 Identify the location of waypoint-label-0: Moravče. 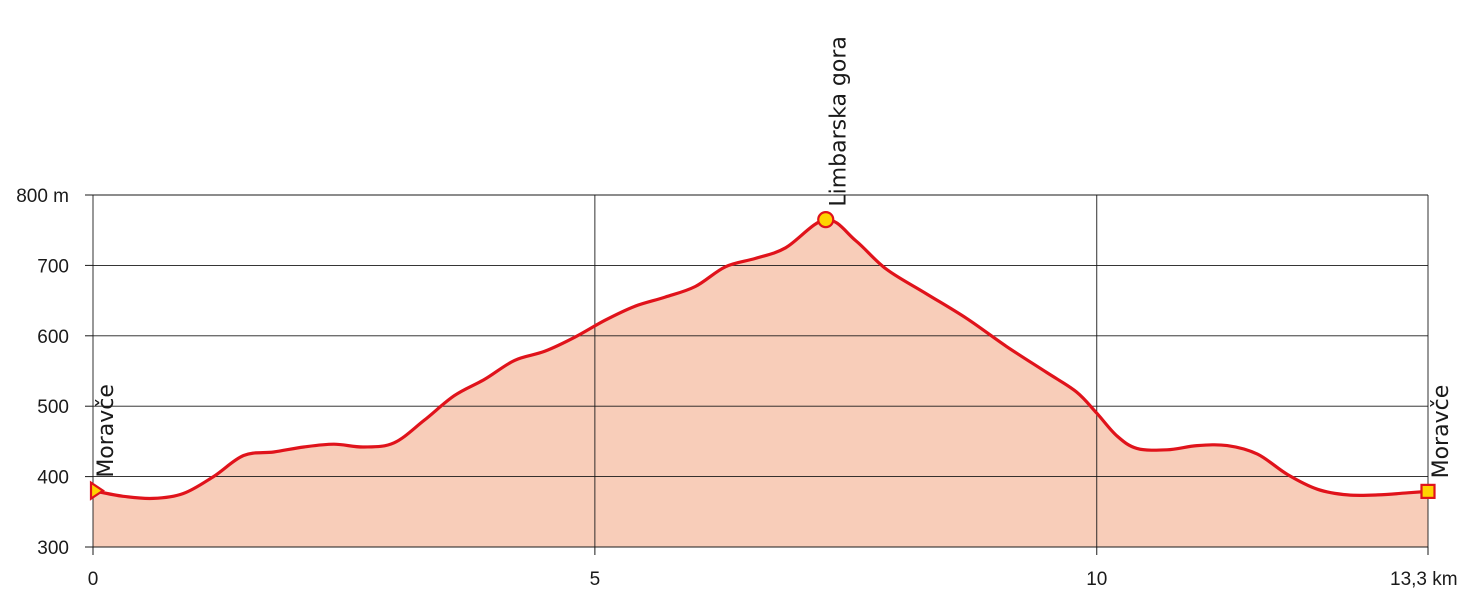
(106, 431).